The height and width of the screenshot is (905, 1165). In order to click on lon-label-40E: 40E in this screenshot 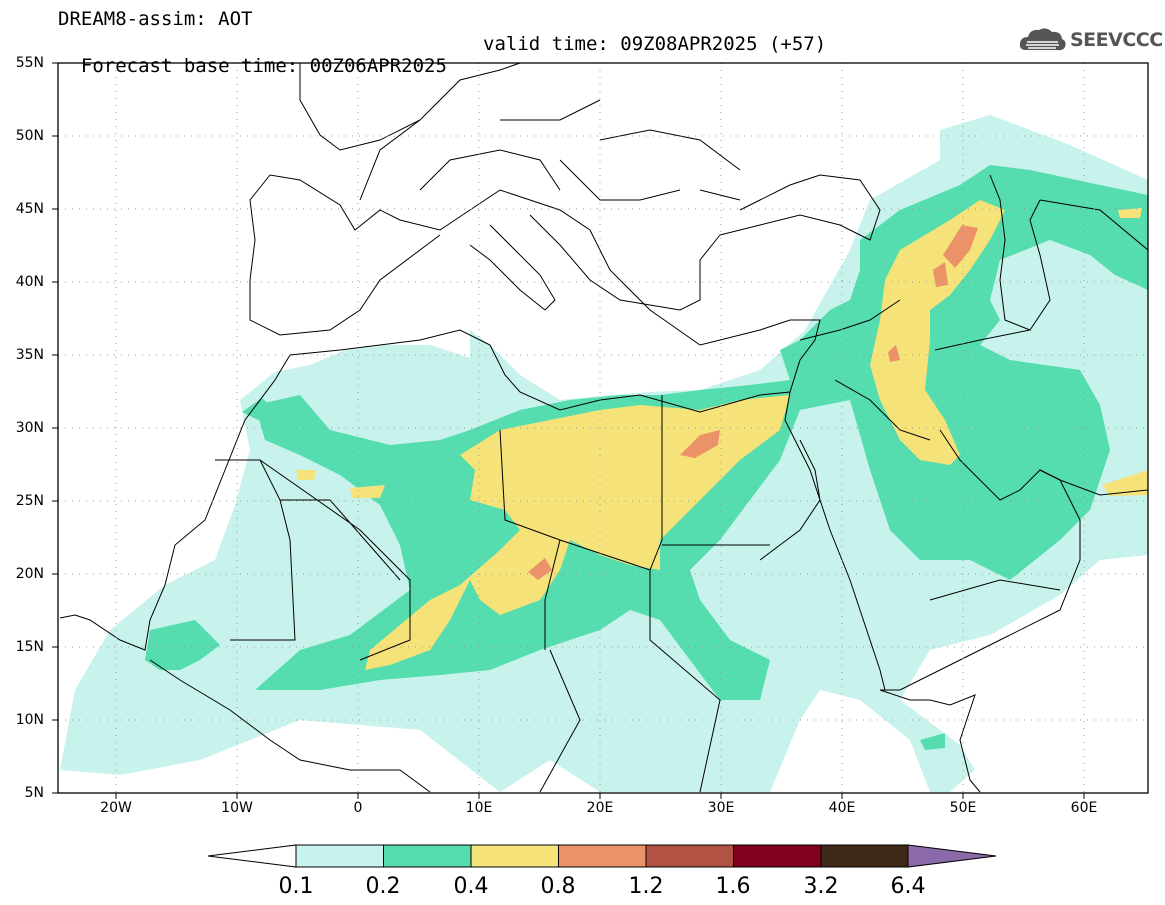, I will do `click(842, 808)`.